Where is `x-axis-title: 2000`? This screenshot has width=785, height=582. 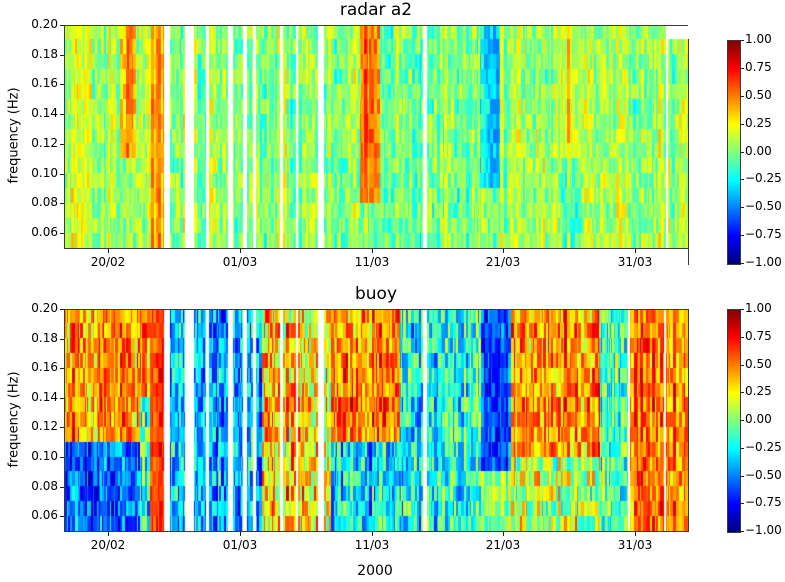
x-axis-title: 2000 is located at coordinates (375, 571).